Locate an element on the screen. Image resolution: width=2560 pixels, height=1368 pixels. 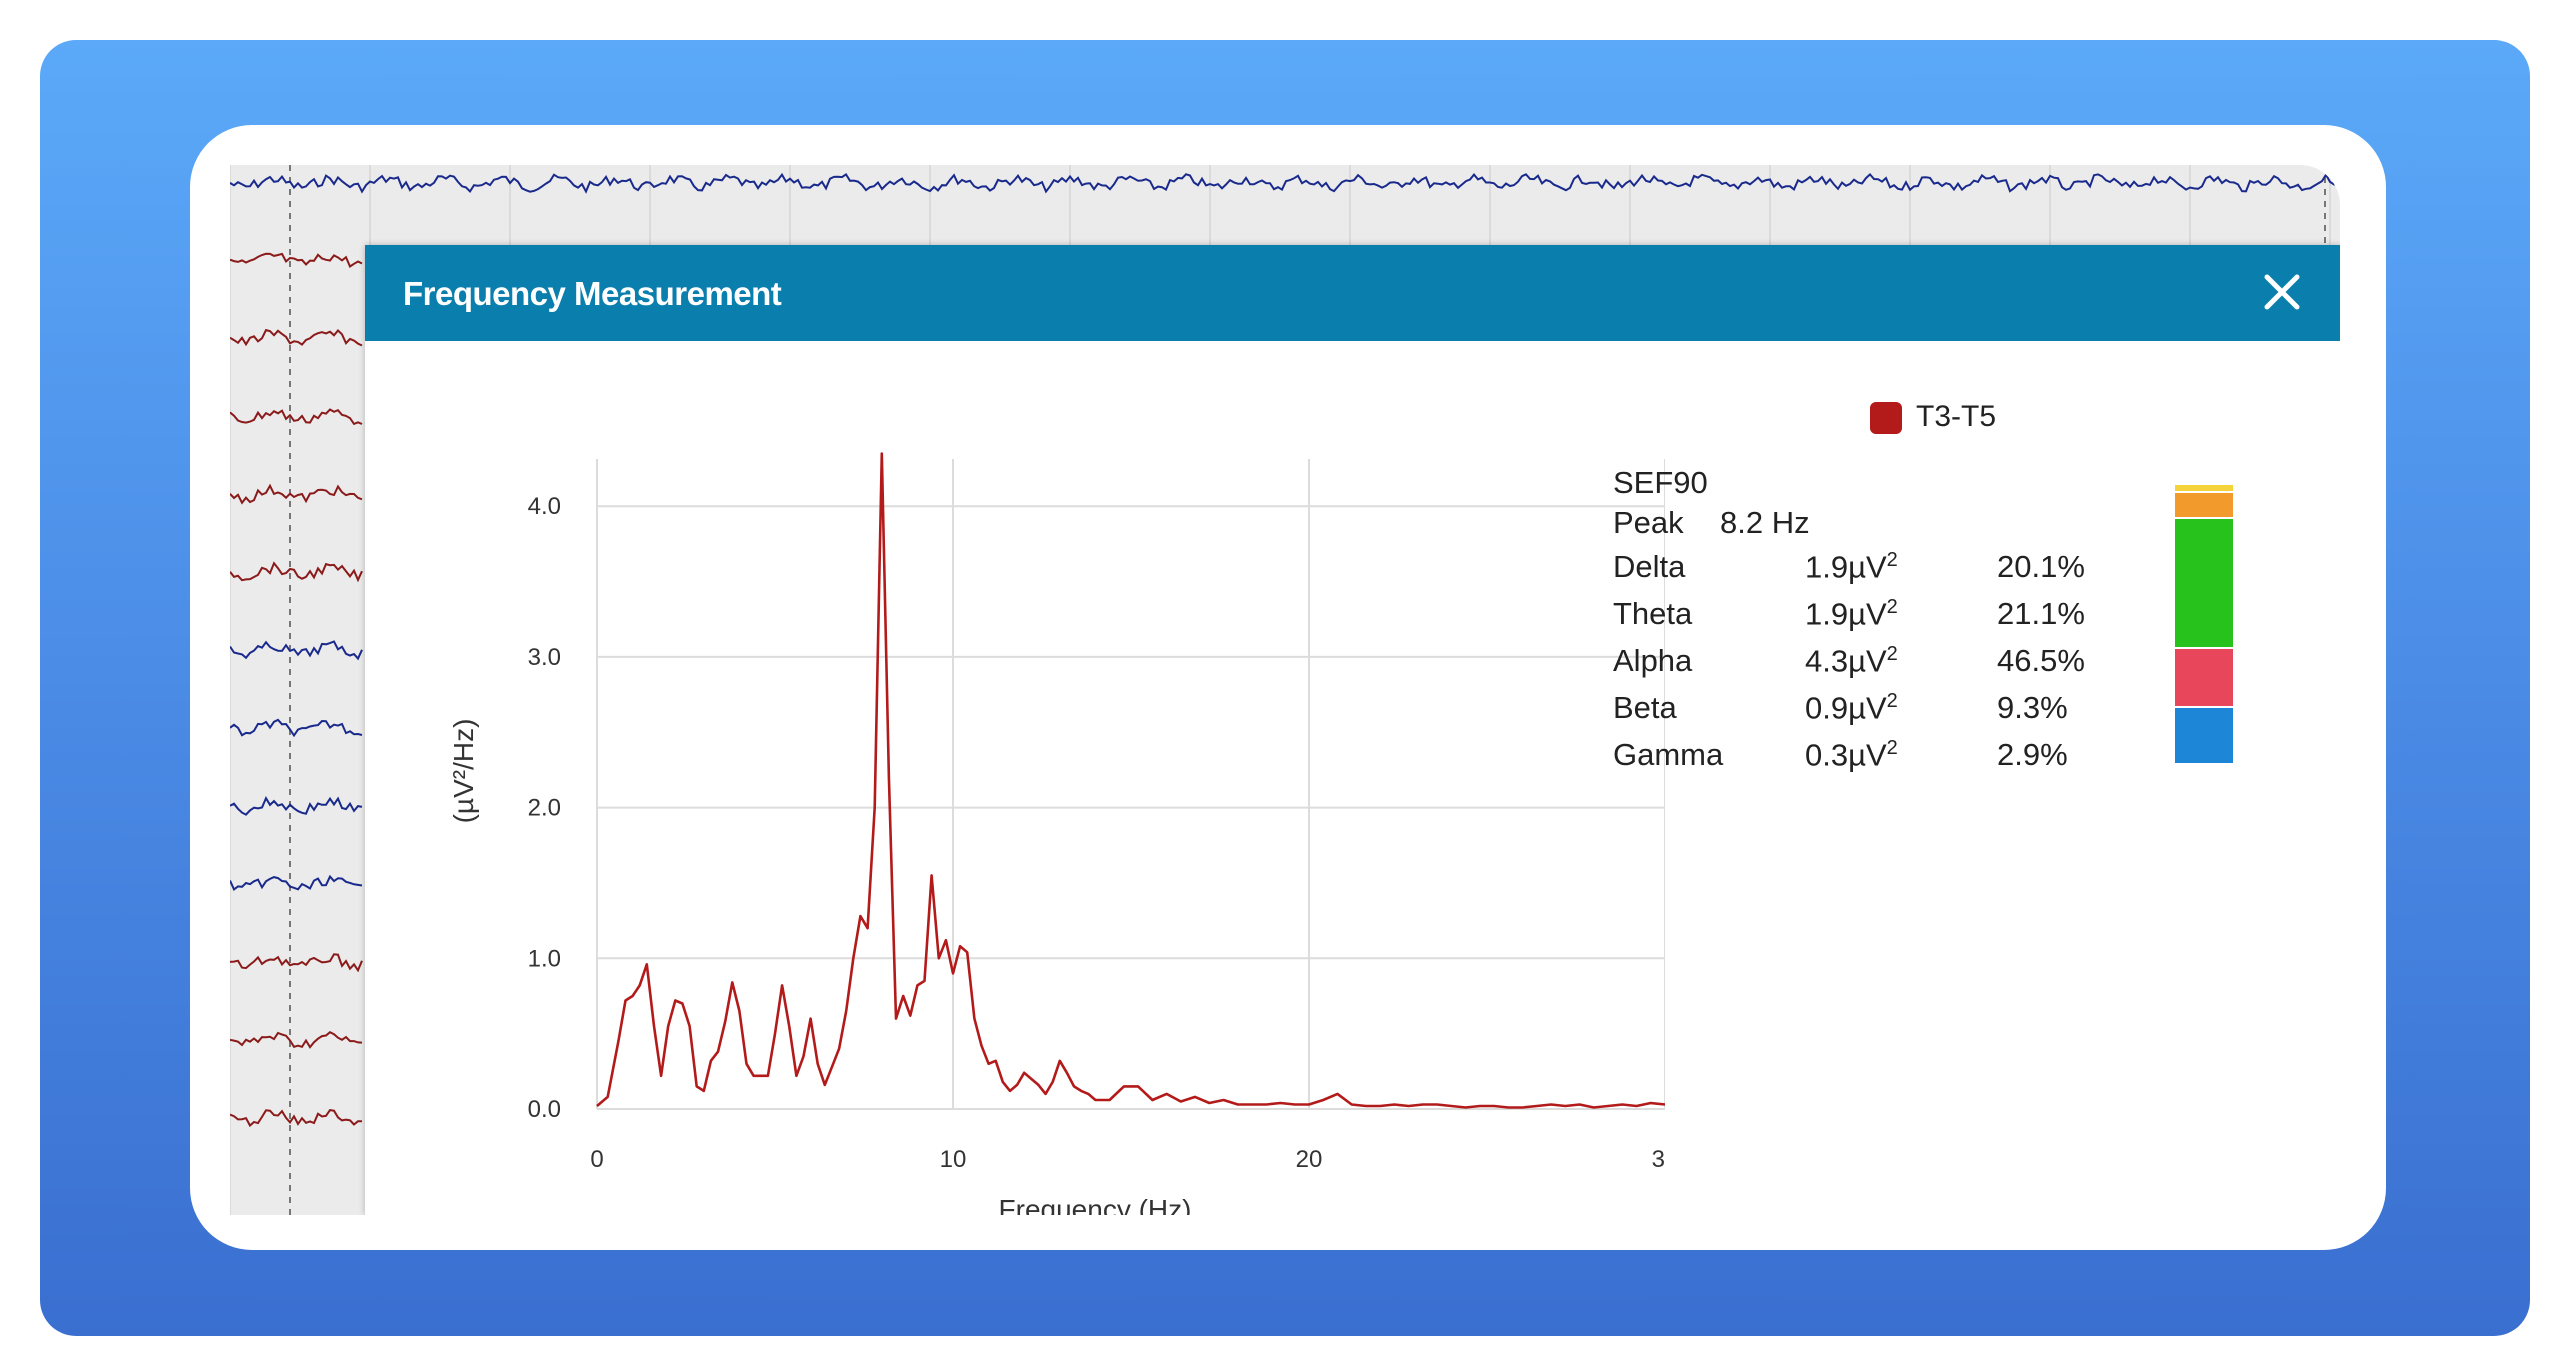
band-name: Theta is located at coordinates (1653, 613).